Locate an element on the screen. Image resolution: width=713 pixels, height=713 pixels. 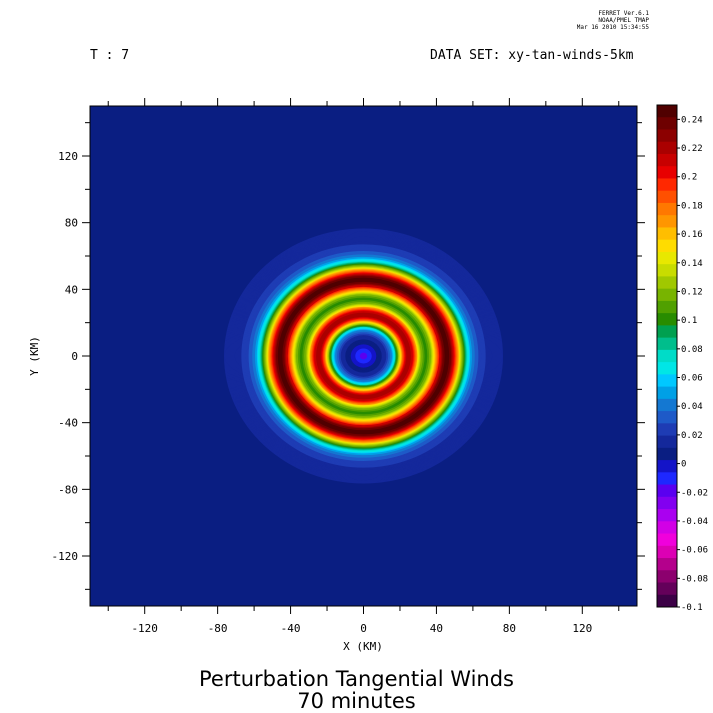
x-tick-label: 40 is located at coordinates (436, 628).